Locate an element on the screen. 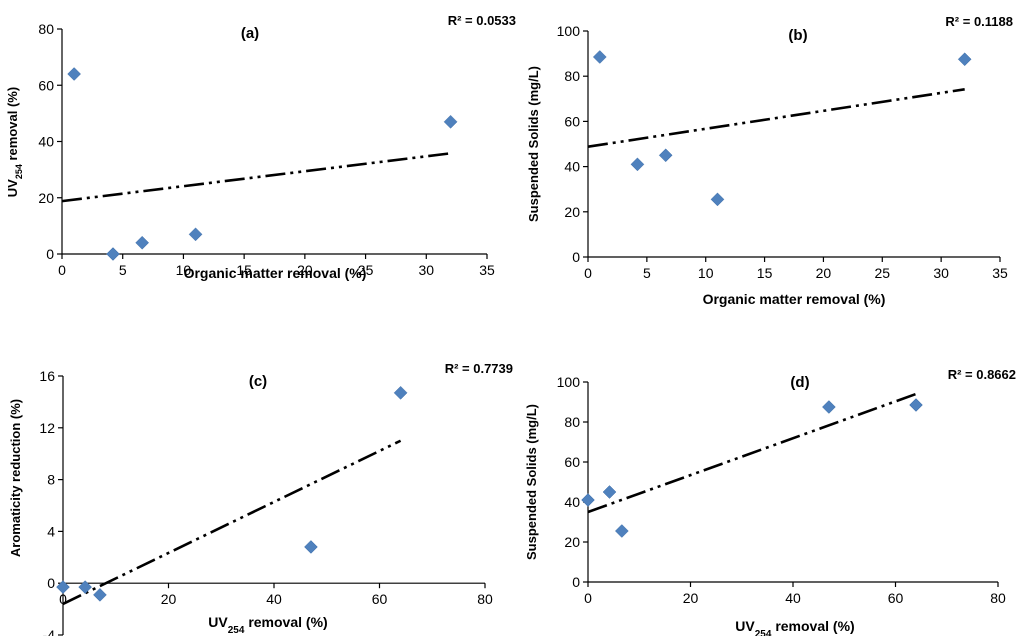  panel-label: (b) is located at coordinates (797, 35).